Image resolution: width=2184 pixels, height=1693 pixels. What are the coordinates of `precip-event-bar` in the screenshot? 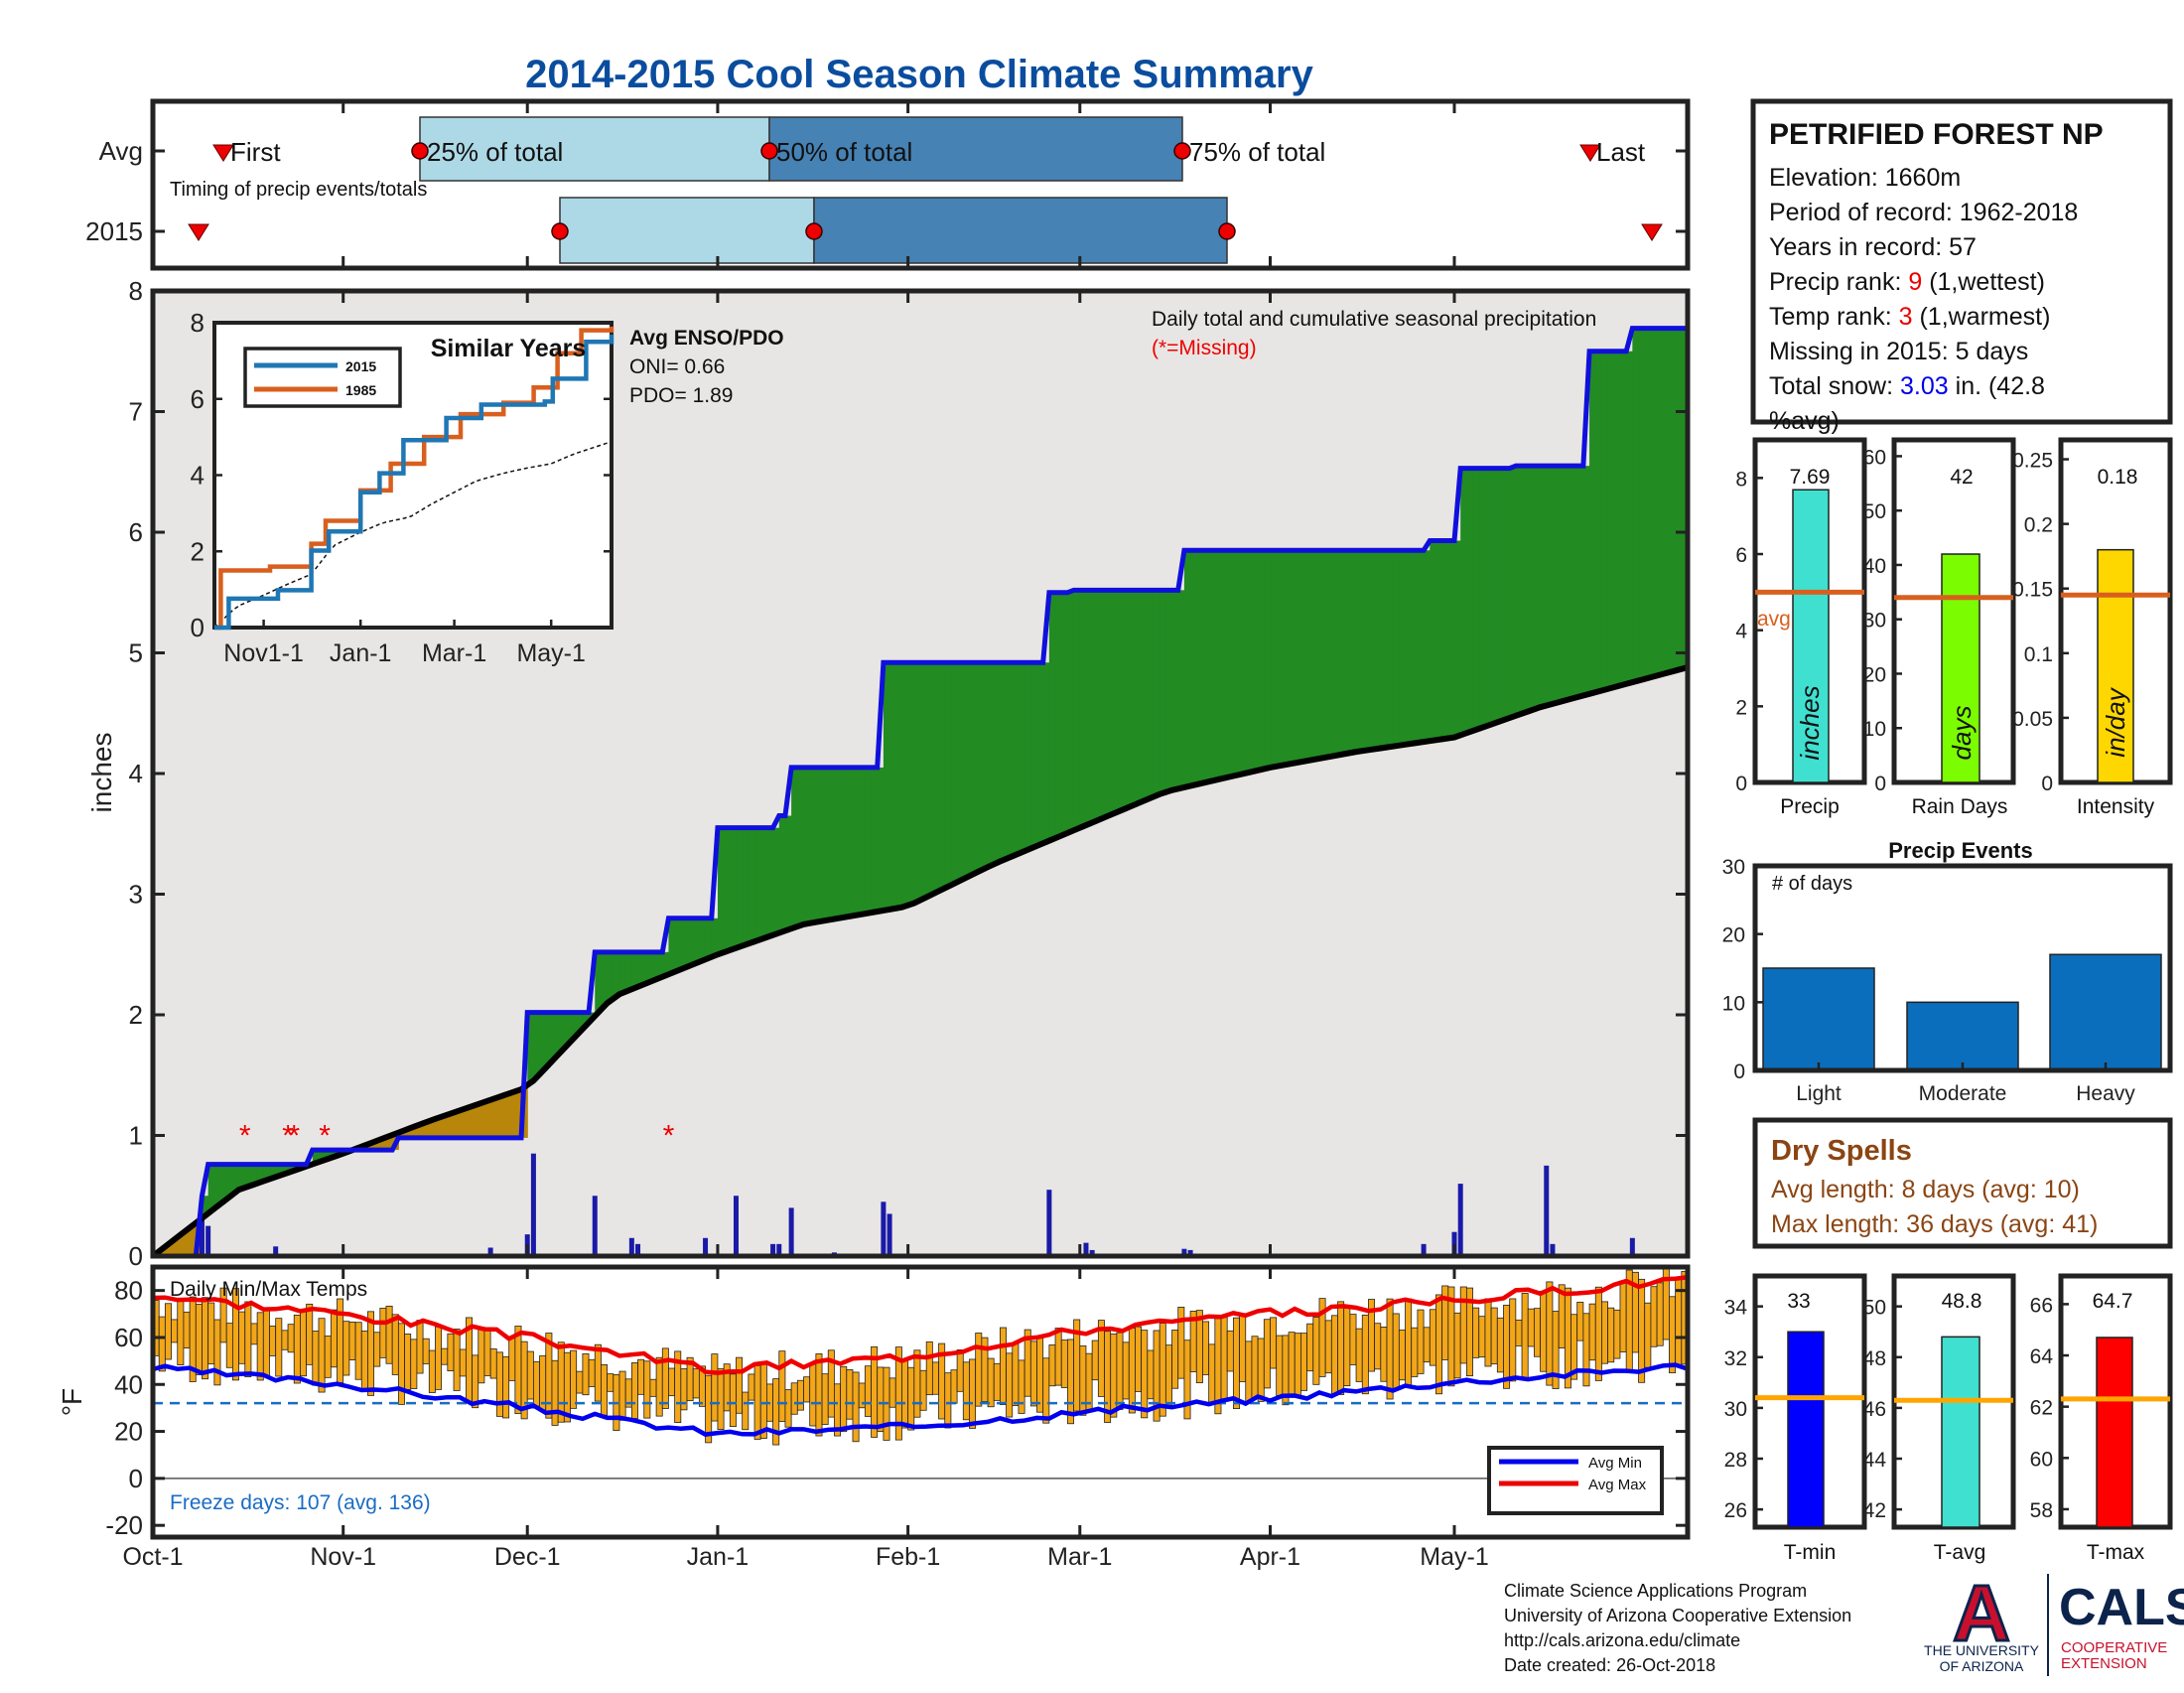 It's located at (2105, 1012).